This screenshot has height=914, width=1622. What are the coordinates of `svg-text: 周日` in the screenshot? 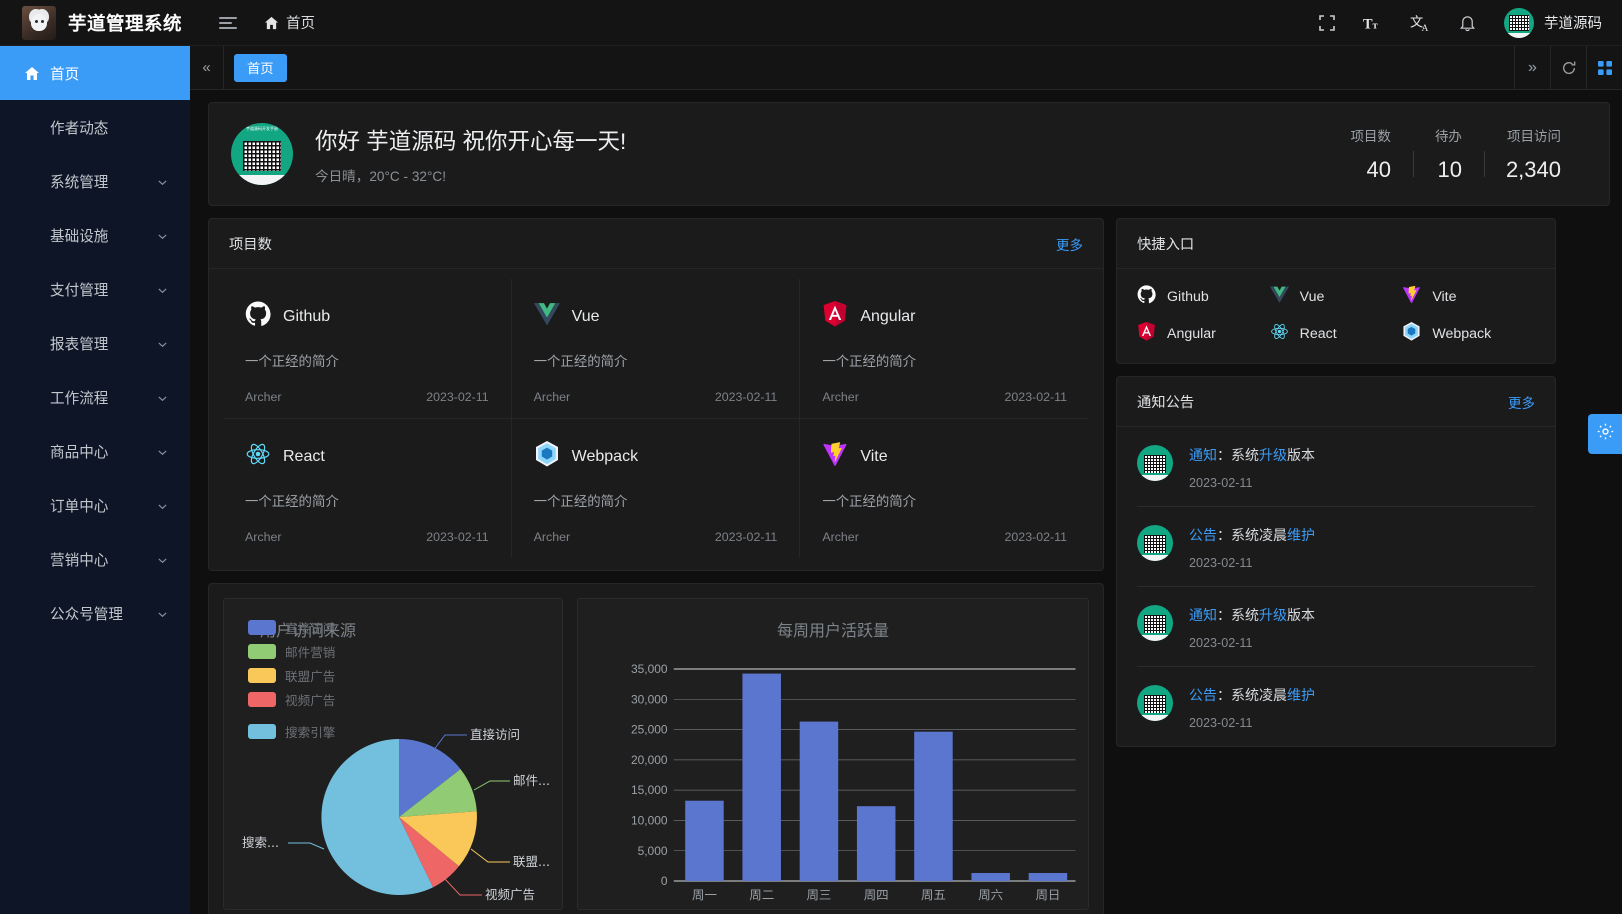 It's located at (1047, 895).